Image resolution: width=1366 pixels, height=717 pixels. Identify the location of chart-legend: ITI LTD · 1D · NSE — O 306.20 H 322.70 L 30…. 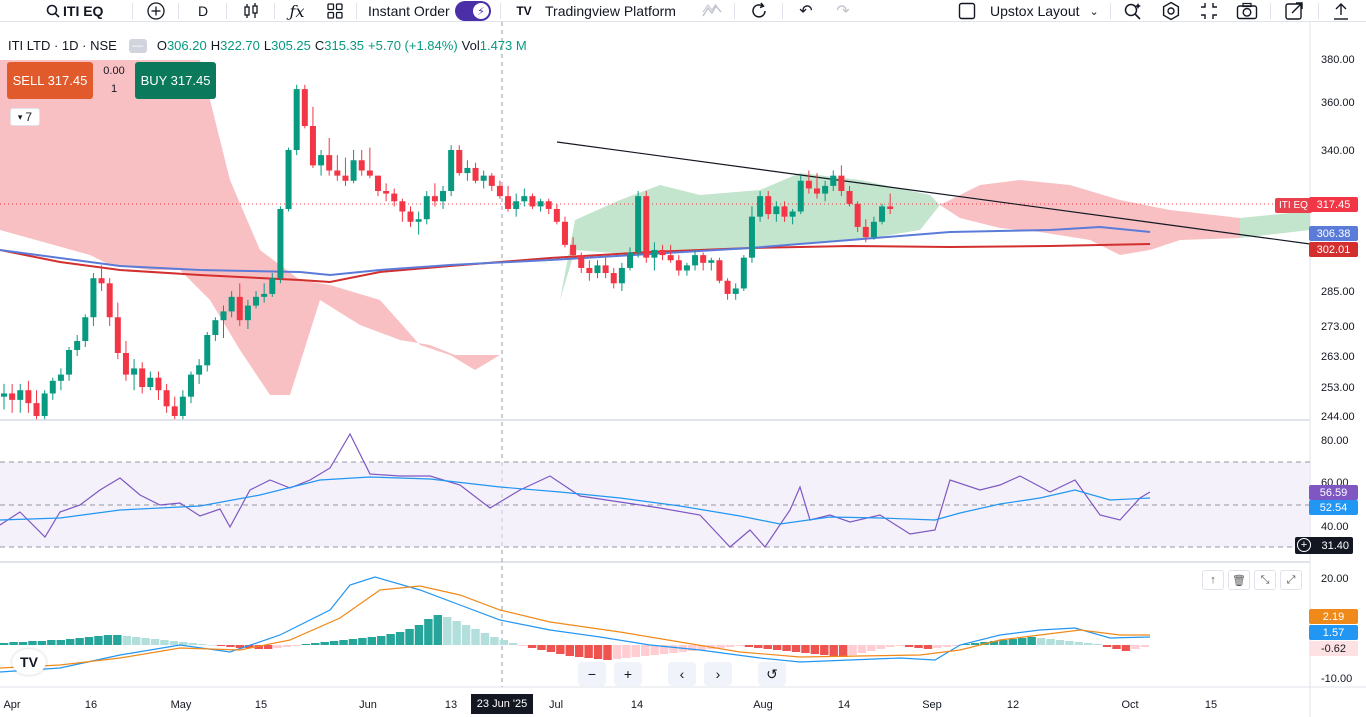
(267, 45).